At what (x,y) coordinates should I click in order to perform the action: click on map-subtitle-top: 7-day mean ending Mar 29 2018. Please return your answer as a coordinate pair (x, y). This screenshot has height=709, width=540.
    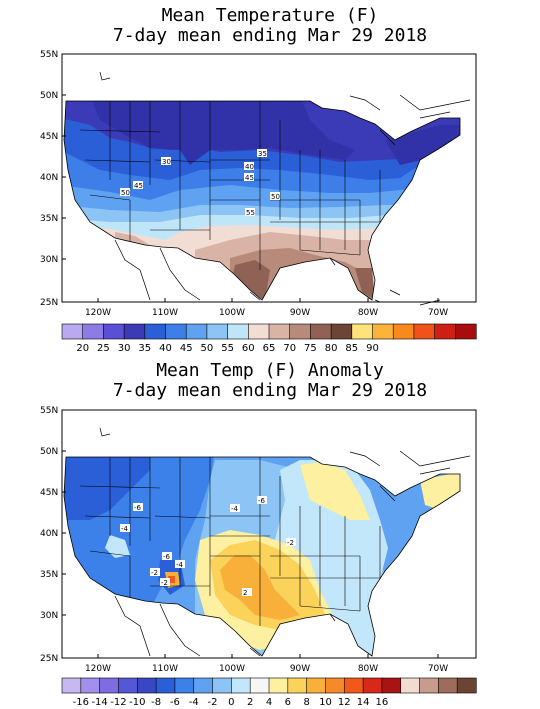
    Looking at the image, I should click on (270, 35).